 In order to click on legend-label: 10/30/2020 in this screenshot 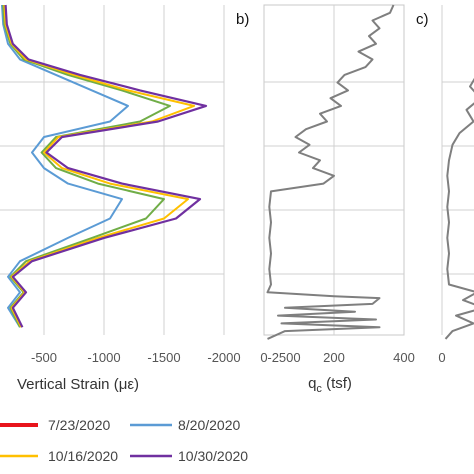, I will do `click(213, 456)`.